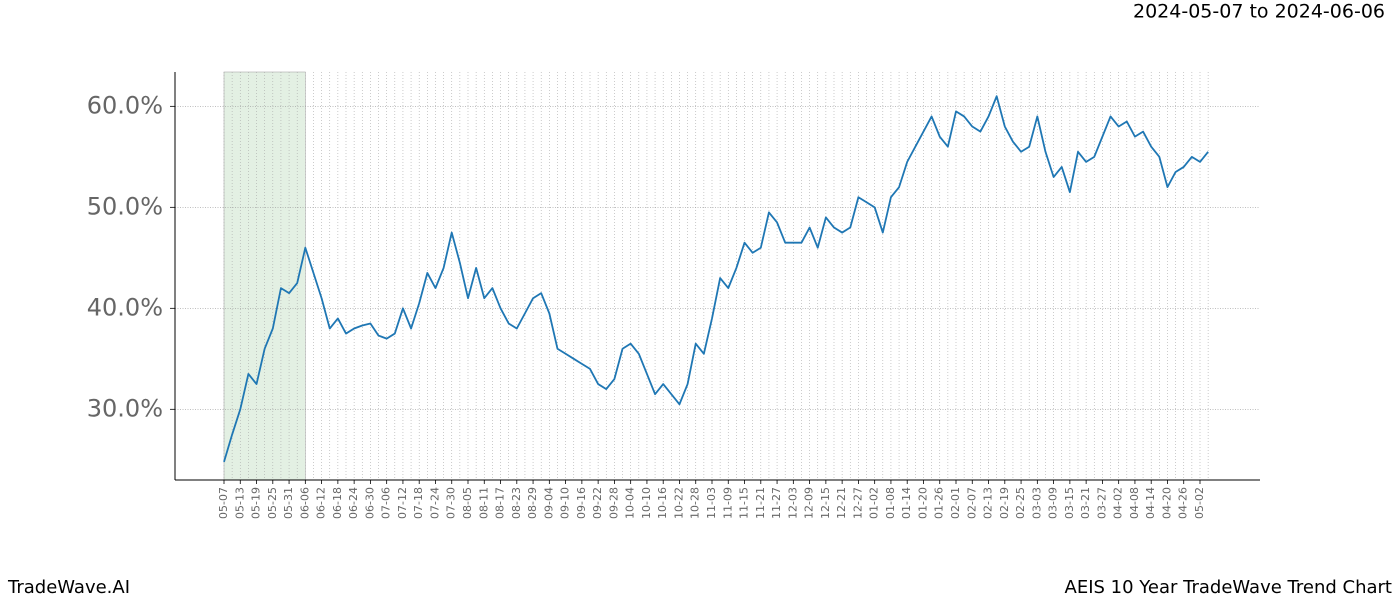 The width and height of the screenshot is (1400, 600). Describe the element at coordinates (727, 503) in the screenshot. I see `x-tick-label: 11-09` at that location.